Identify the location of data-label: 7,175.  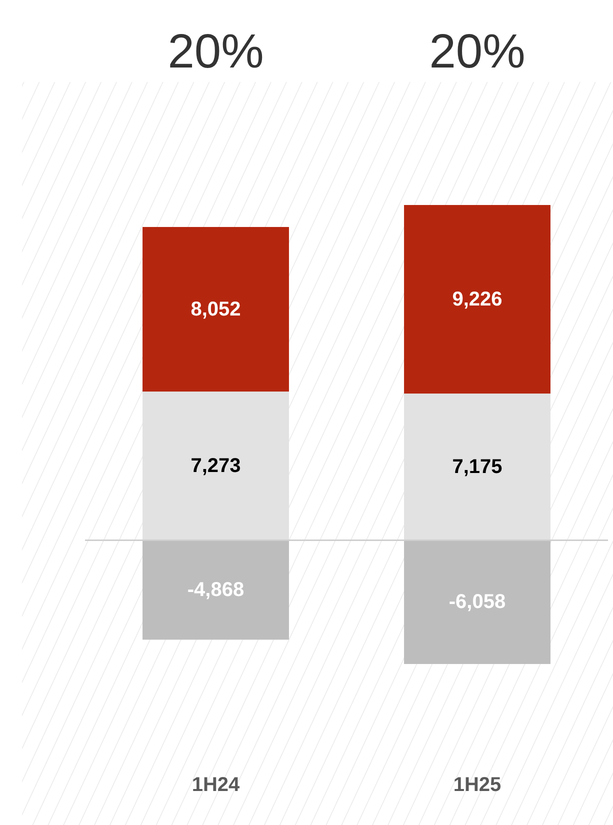
(477, 467).